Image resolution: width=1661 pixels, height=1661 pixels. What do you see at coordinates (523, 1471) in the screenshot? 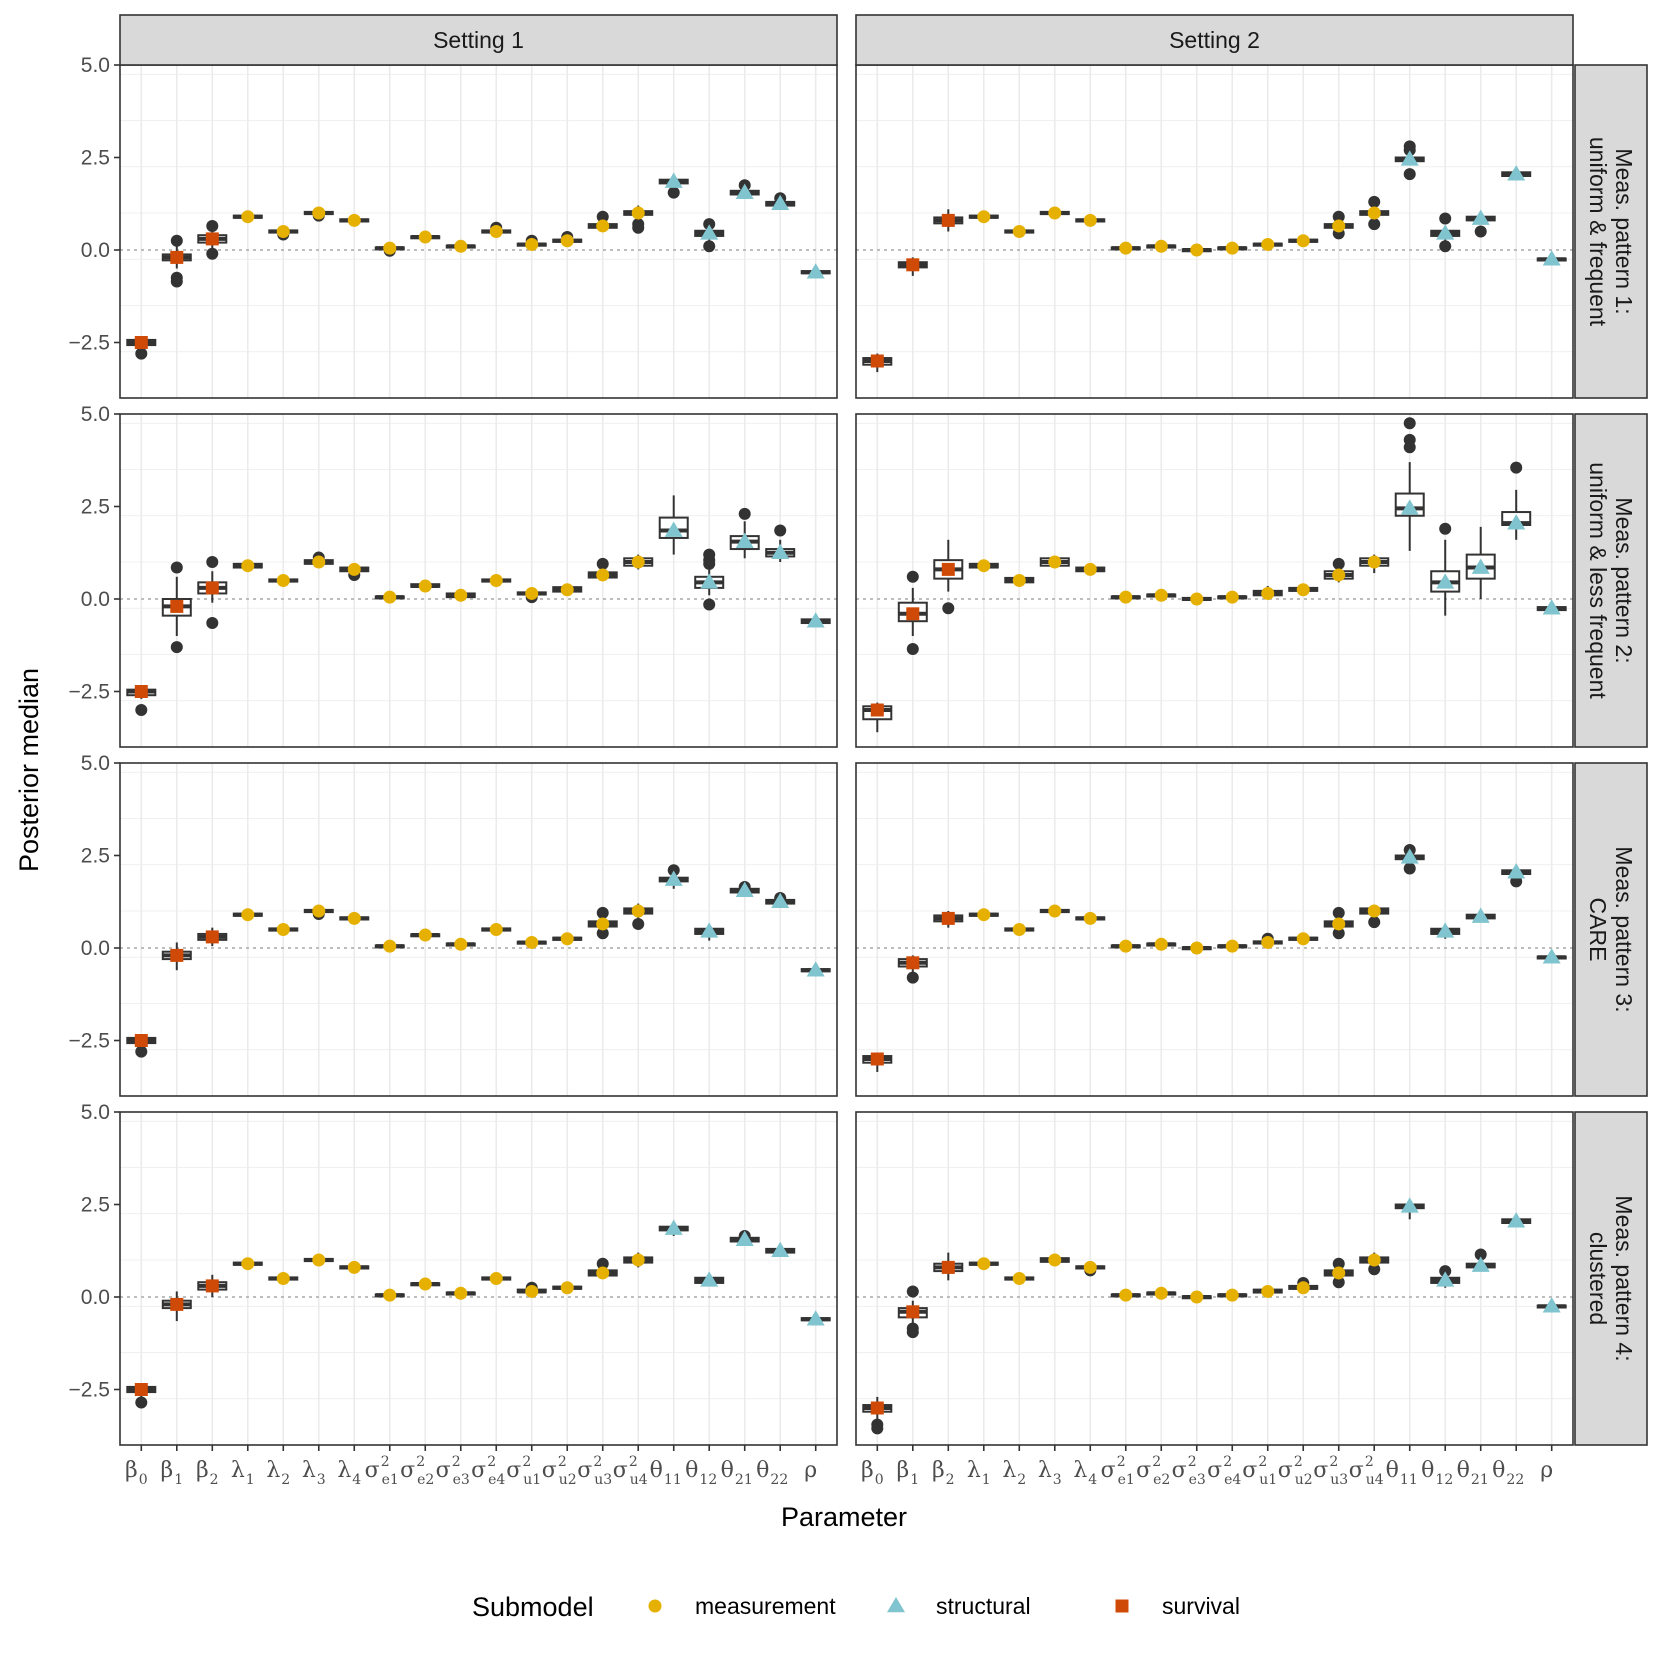
I see `x-tick-label: σ2 u1` at bounding box center [523, 1471].